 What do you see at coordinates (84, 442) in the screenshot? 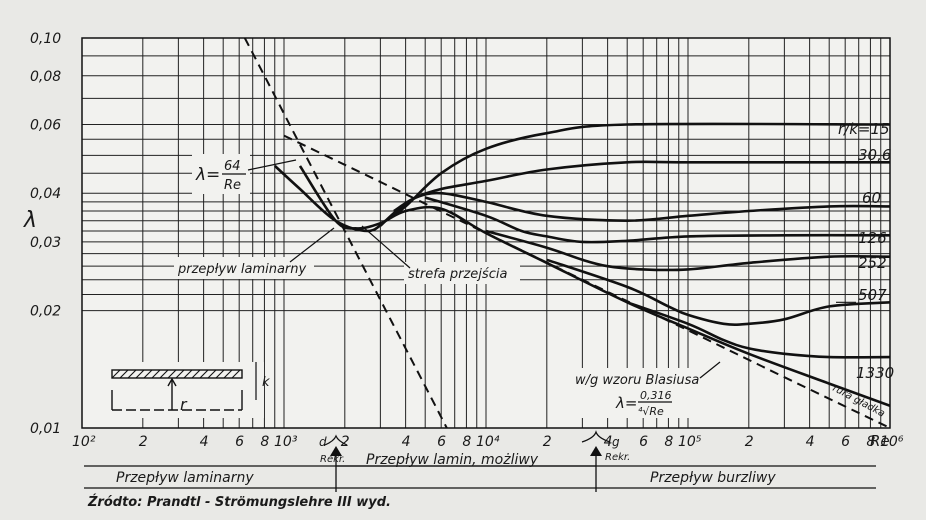
I see `x-tick-label: 10²` at bounding box center [84, 442].